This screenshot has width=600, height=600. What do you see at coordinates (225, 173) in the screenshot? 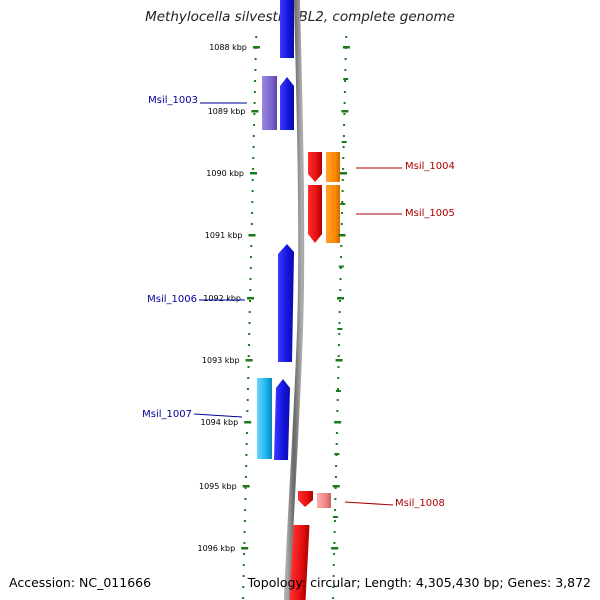
I see `tick-label: 1090 kbp` at bounding box center [225, 173].